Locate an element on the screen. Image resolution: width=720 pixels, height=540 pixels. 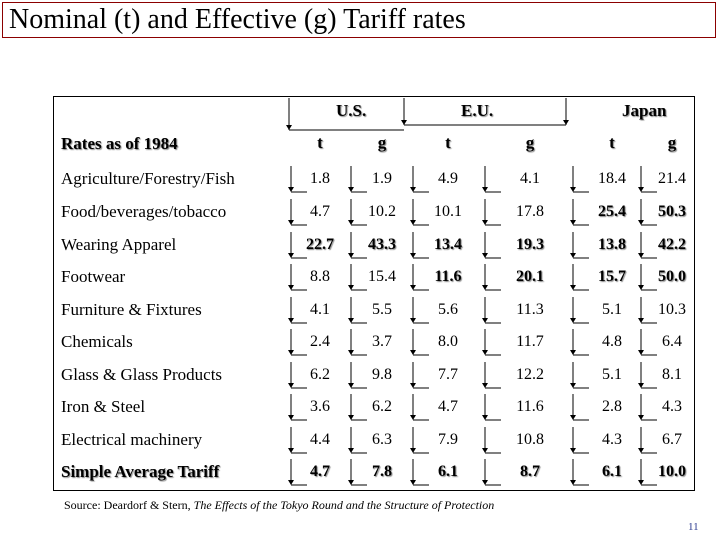
row-label: Simple Average Tariff is located at coordinates (140, 471).